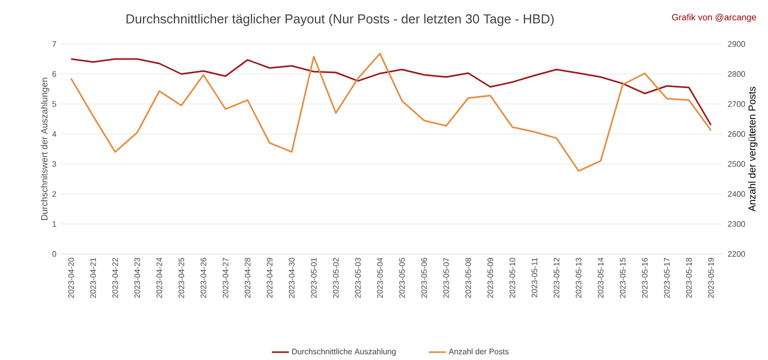  I want to click on y2-axis-title: Anzahl der vergüteten Posts, so click(753, 149).